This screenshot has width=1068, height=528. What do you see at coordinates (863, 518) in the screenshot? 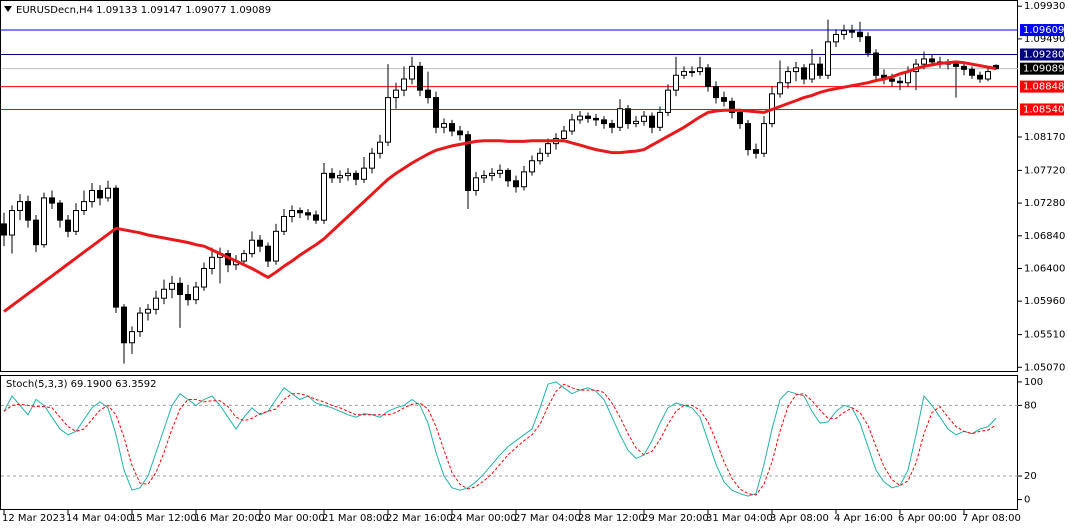
I see `x-tick-label: 4 Apr 16:00` at bounding box center [863, 518].